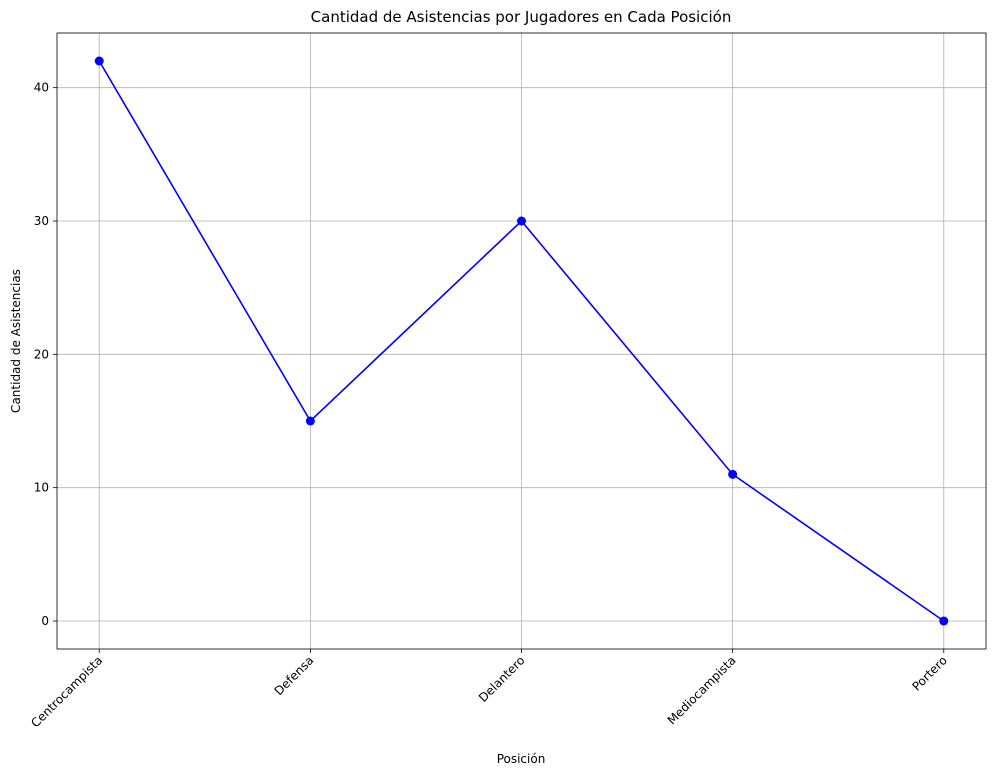 The height and width of the screenshot is (779, 996). Describe the element at coordinates (45, 621) in the screenshot. I see `y-tick-label: 0` at that location.